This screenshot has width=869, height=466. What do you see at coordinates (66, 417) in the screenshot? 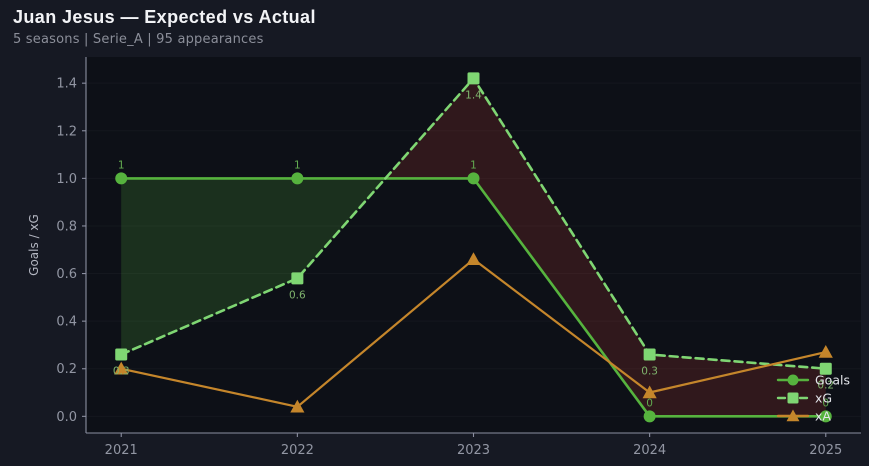
I see `y-tick-label: 0.0` at bounding box center [66, 417].